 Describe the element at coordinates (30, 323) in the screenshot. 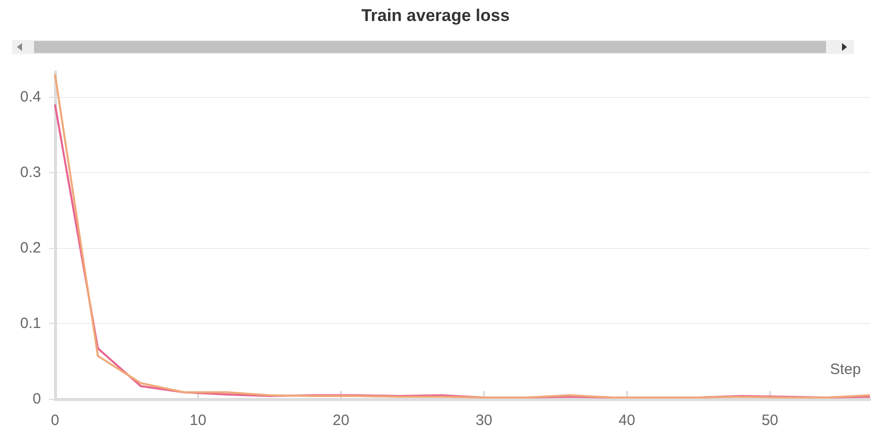

I see `y-tick-label: 0.1` at that location.